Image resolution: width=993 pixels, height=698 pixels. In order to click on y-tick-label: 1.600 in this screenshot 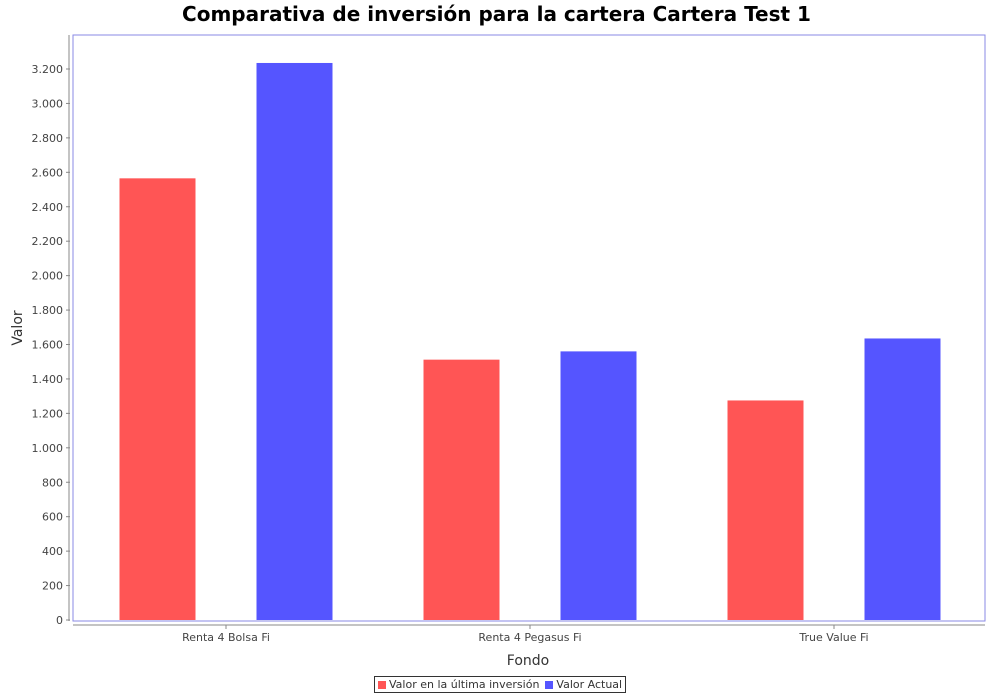, I will do `click(48, 345)`.